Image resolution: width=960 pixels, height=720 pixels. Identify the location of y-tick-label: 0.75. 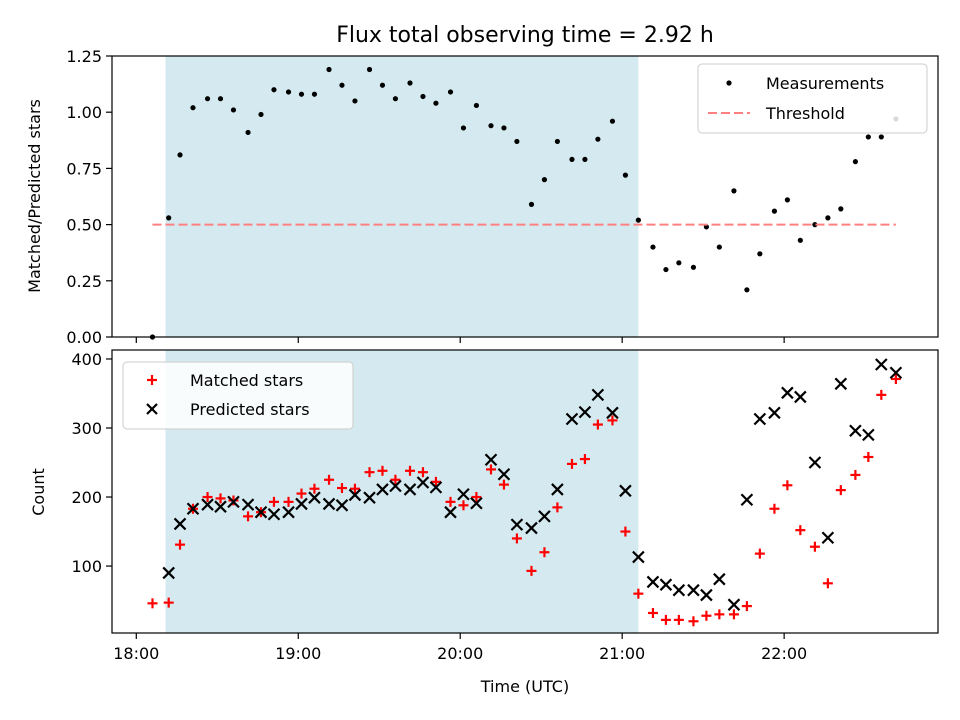
(84, 168).